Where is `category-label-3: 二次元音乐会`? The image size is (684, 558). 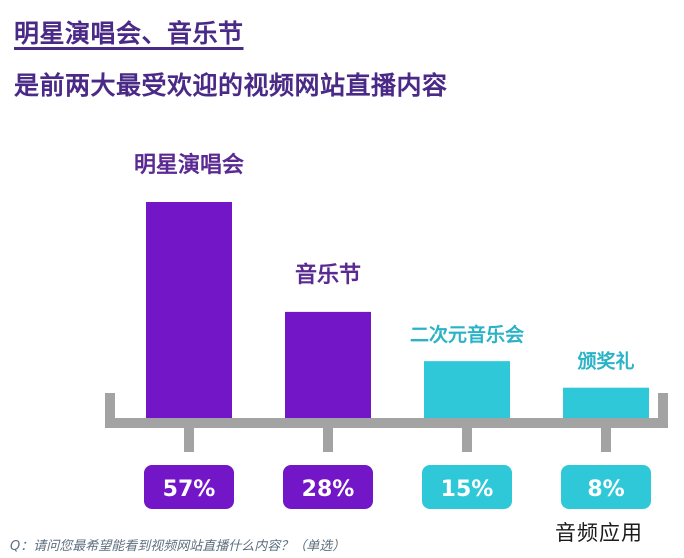
category-label-3: 二次元音乐会 is located at coordinates (467, 334).